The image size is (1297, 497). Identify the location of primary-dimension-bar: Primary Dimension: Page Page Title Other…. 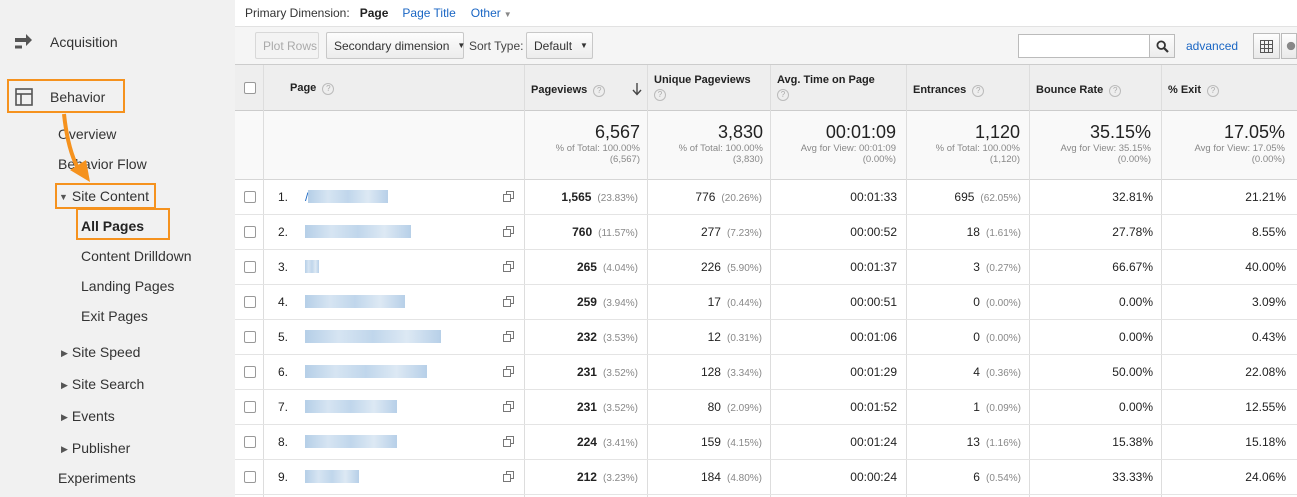
(766, 13).